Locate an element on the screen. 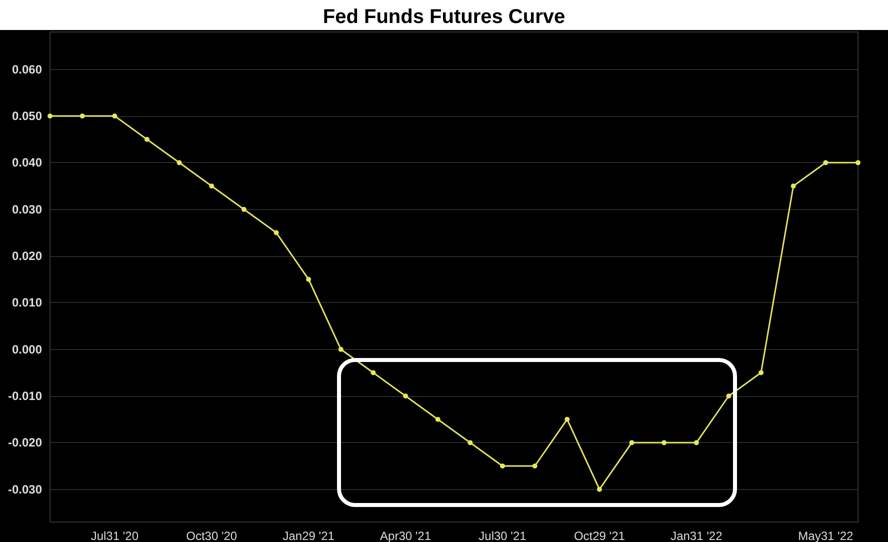 This screenshot has height=542, width=888. y-tick-label: 0.030 is located at coordinates (27, 209).